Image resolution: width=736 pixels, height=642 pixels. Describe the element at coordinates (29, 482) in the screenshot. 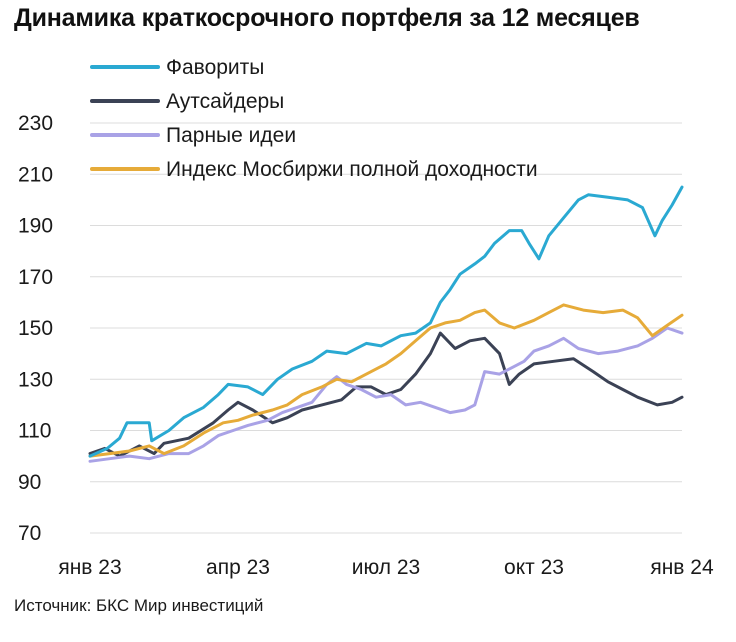

I see `y-tick-label: 90` at that location.